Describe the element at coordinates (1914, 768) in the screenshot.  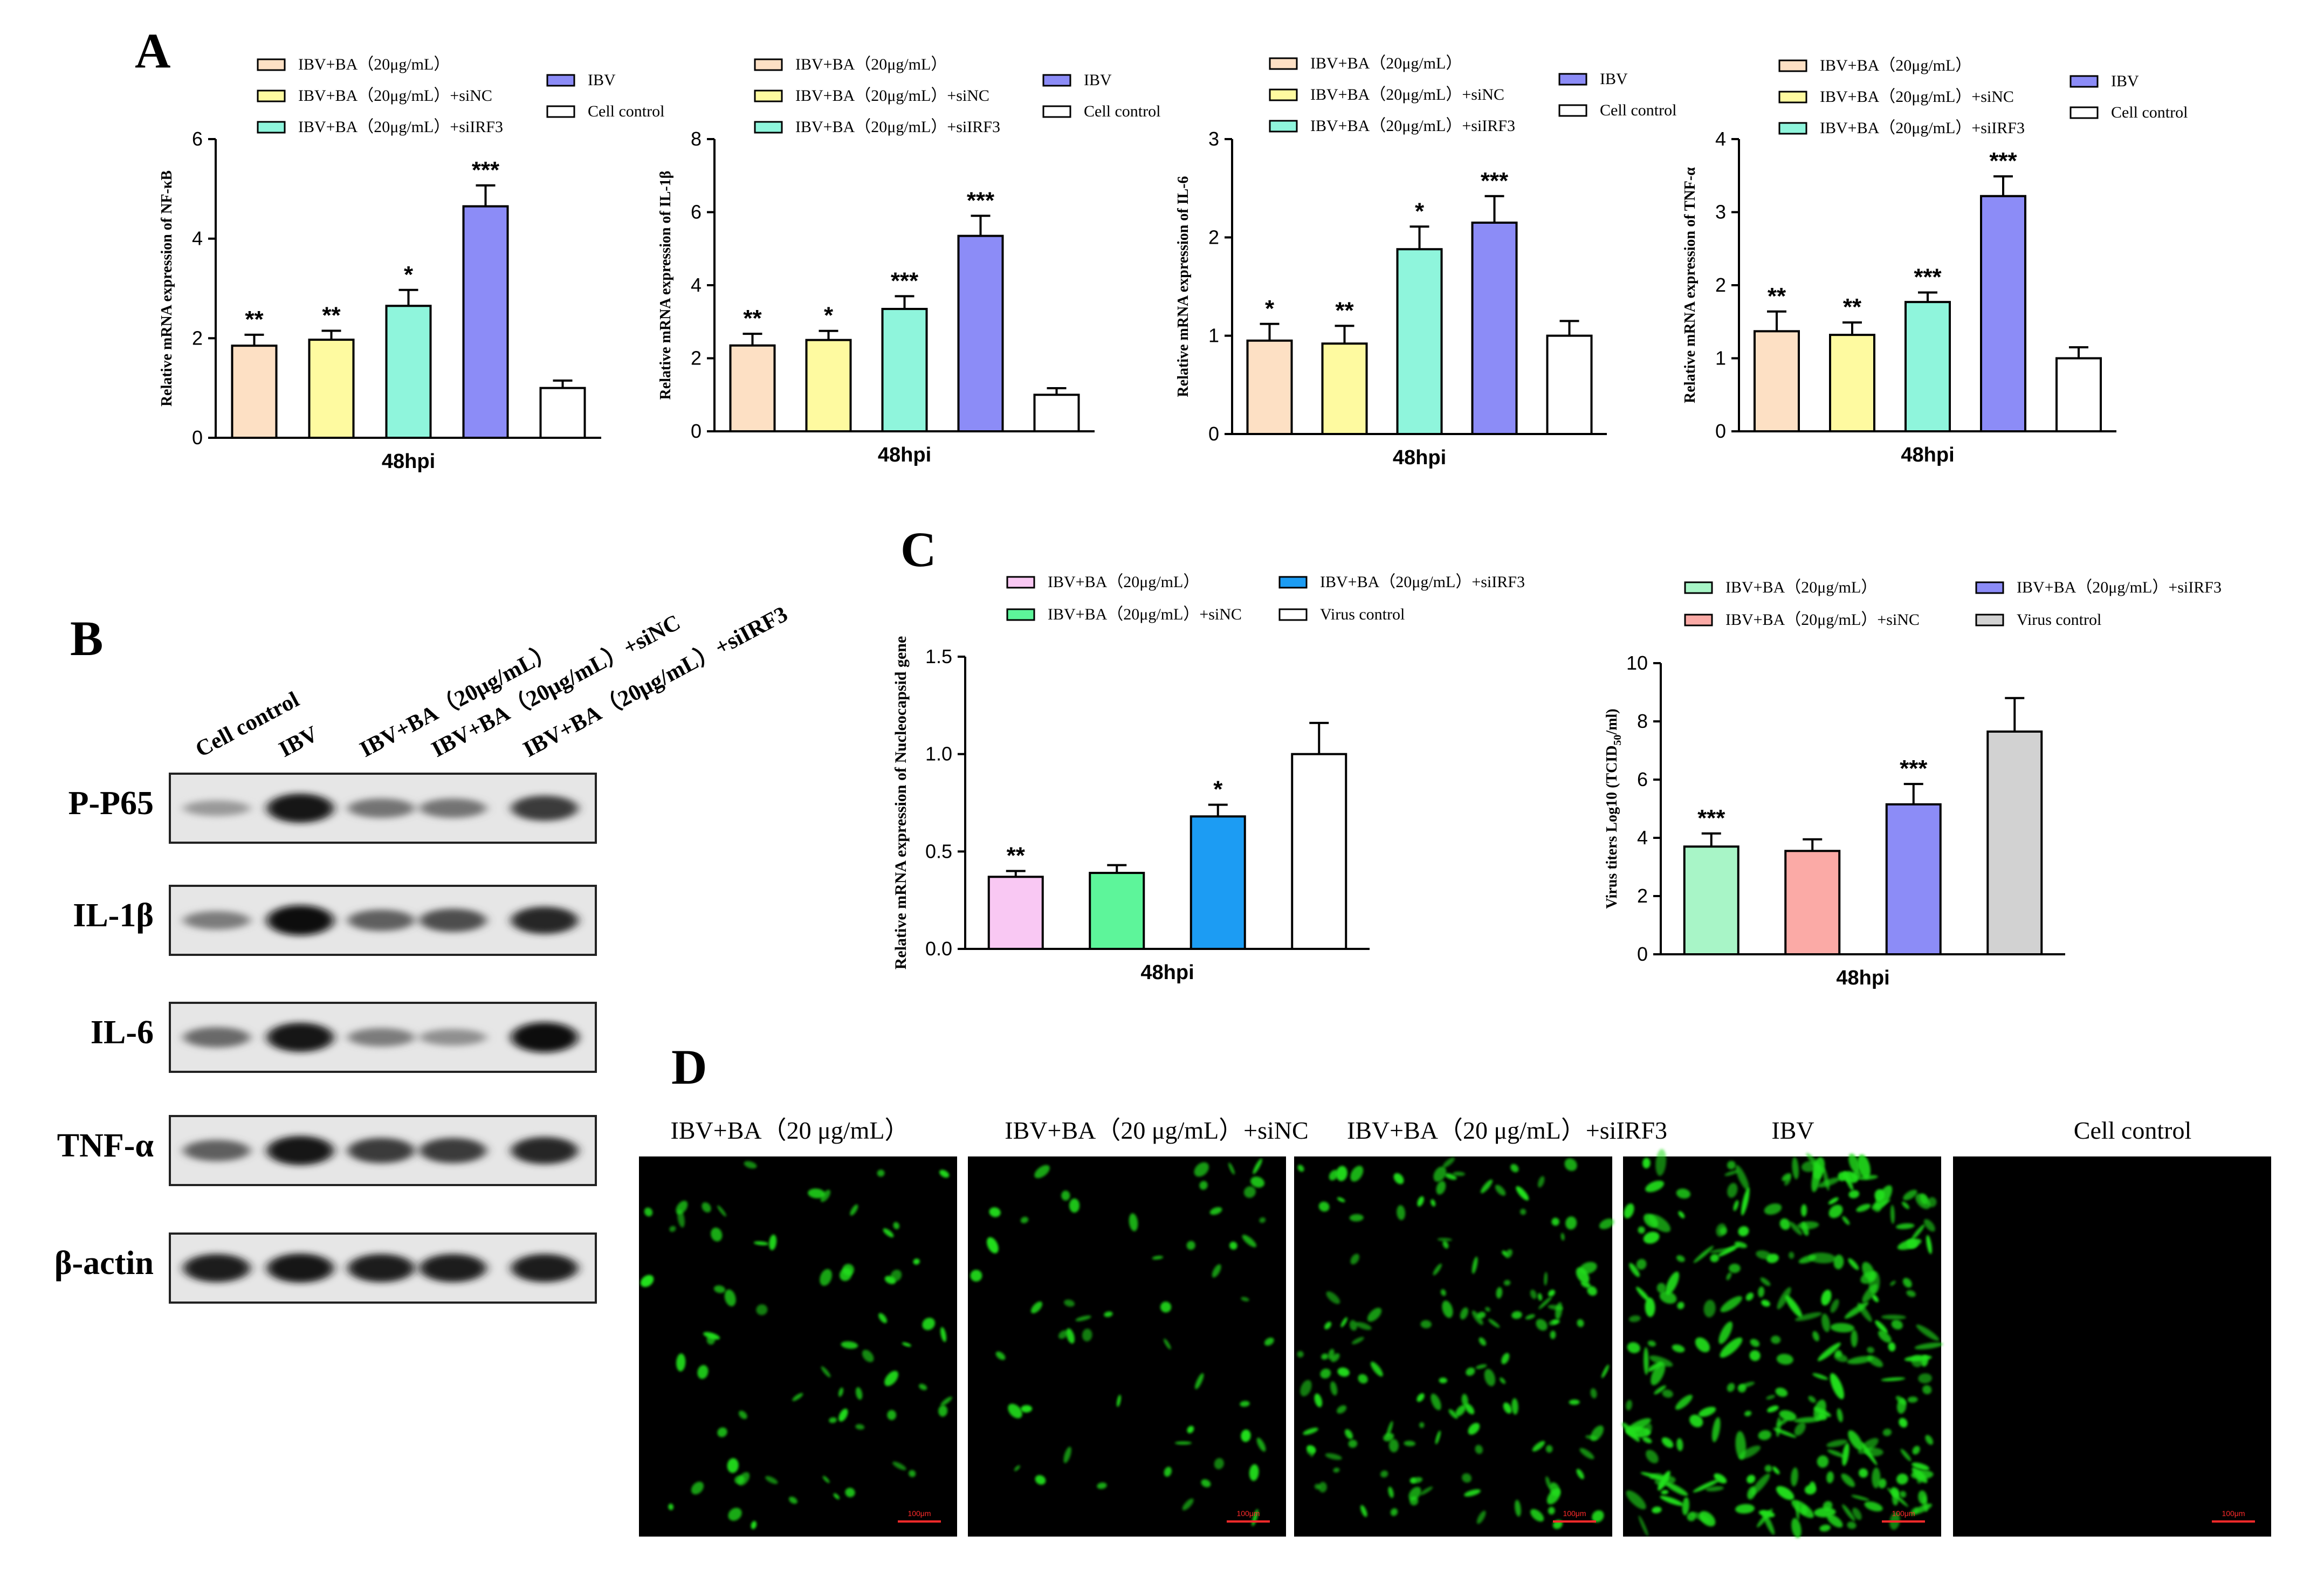
I see `significance-mark: ***` at that location.